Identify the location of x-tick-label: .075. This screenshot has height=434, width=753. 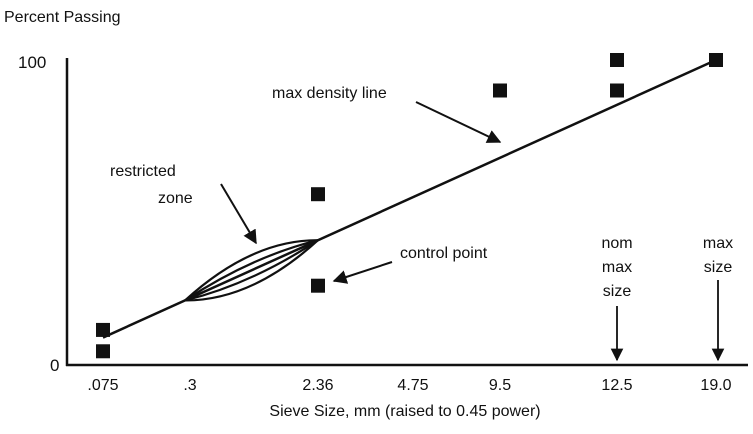
(102, 385).